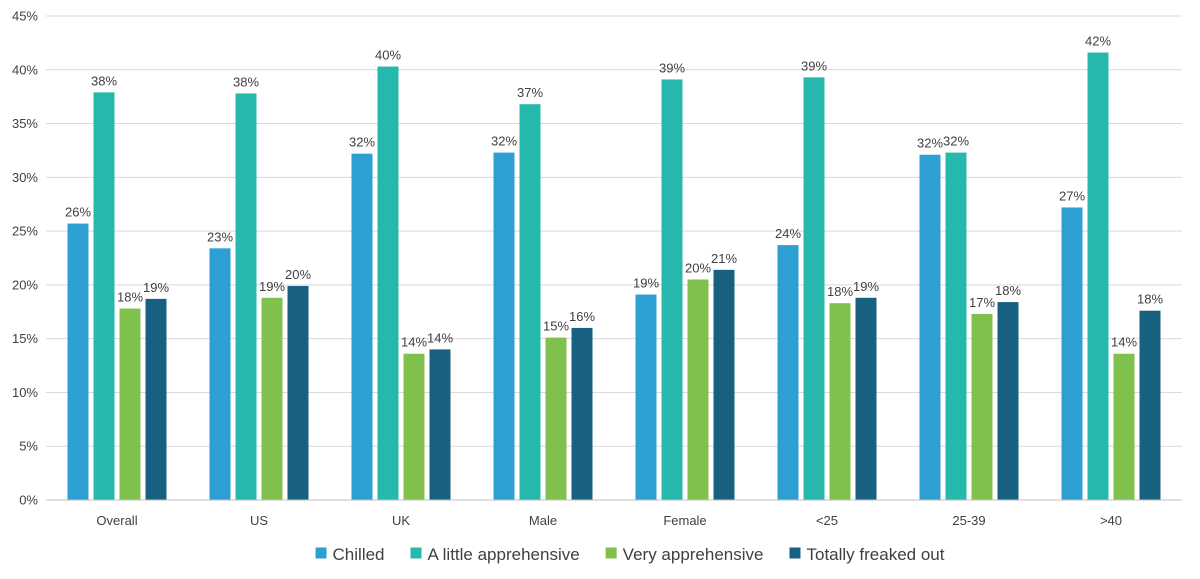  I want to click on data-label: 37%, so click(530, 92).